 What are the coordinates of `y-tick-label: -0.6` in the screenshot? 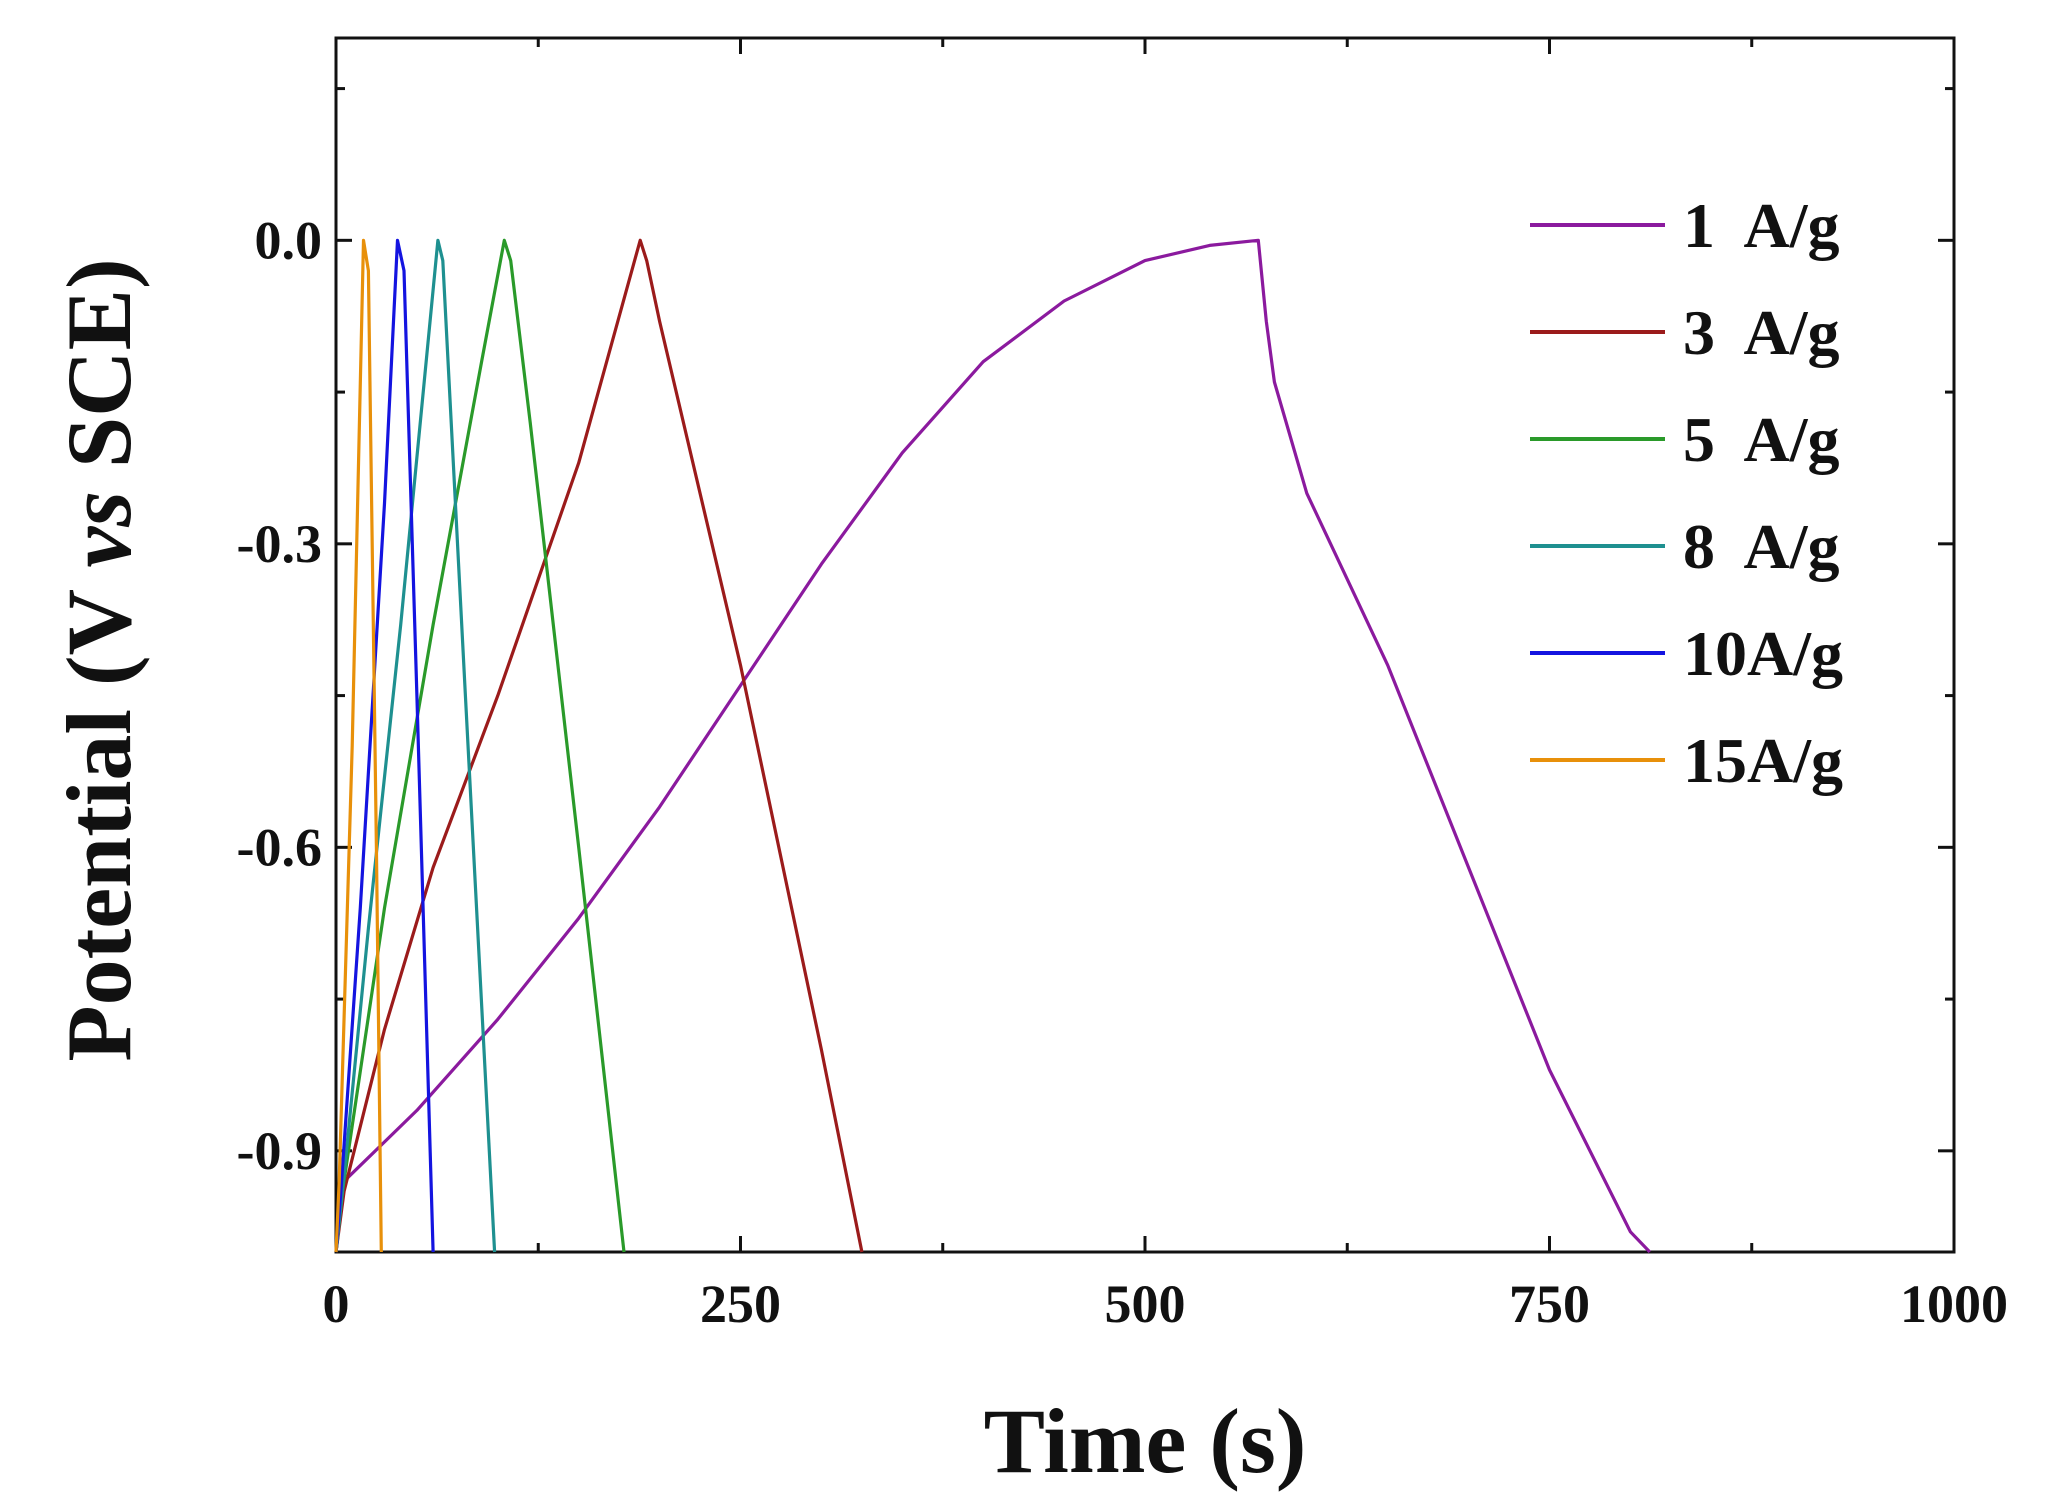 It's located at (279, 847).